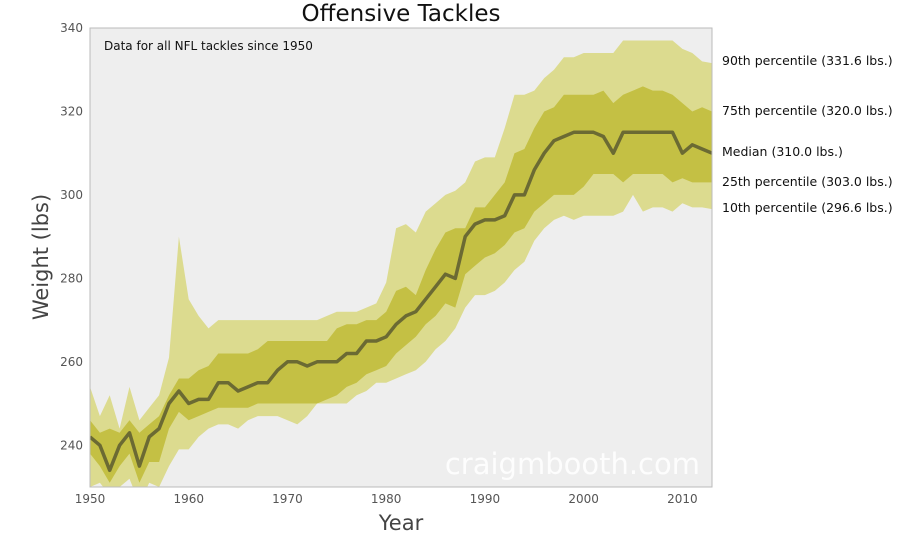  I want to click on x-tick-label: 2000, so click(583, 499).